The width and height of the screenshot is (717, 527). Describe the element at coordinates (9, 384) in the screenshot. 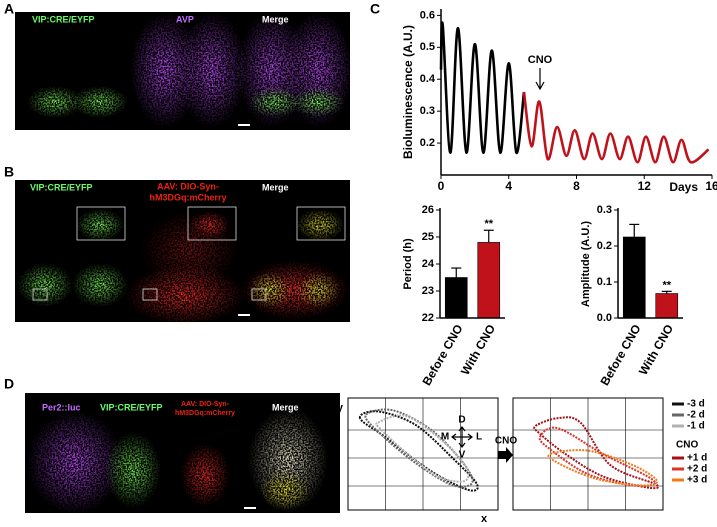

I see `panel-label: D` at that location.